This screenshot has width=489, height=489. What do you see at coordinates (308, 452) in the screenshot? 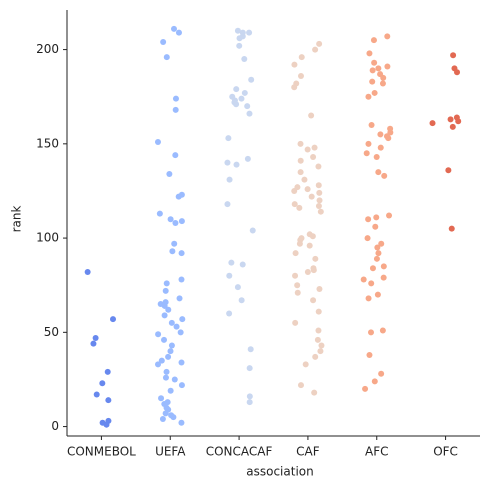
I see `x-tick-label: CAF` at bounding box center [308, 452].